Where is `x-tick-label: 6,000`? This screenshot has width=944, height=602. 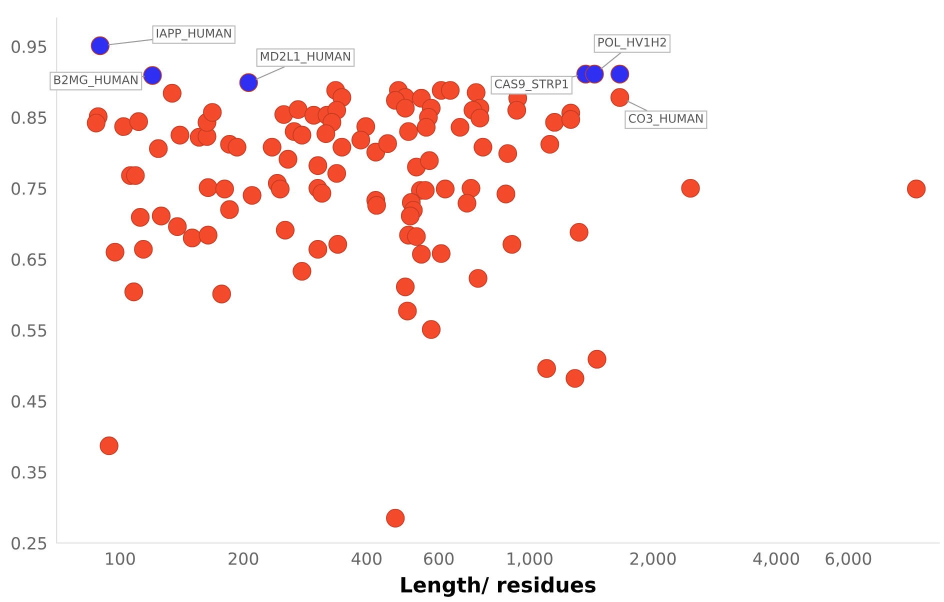
x-tick-label: 6,000 is located at coordinates (849, 559).